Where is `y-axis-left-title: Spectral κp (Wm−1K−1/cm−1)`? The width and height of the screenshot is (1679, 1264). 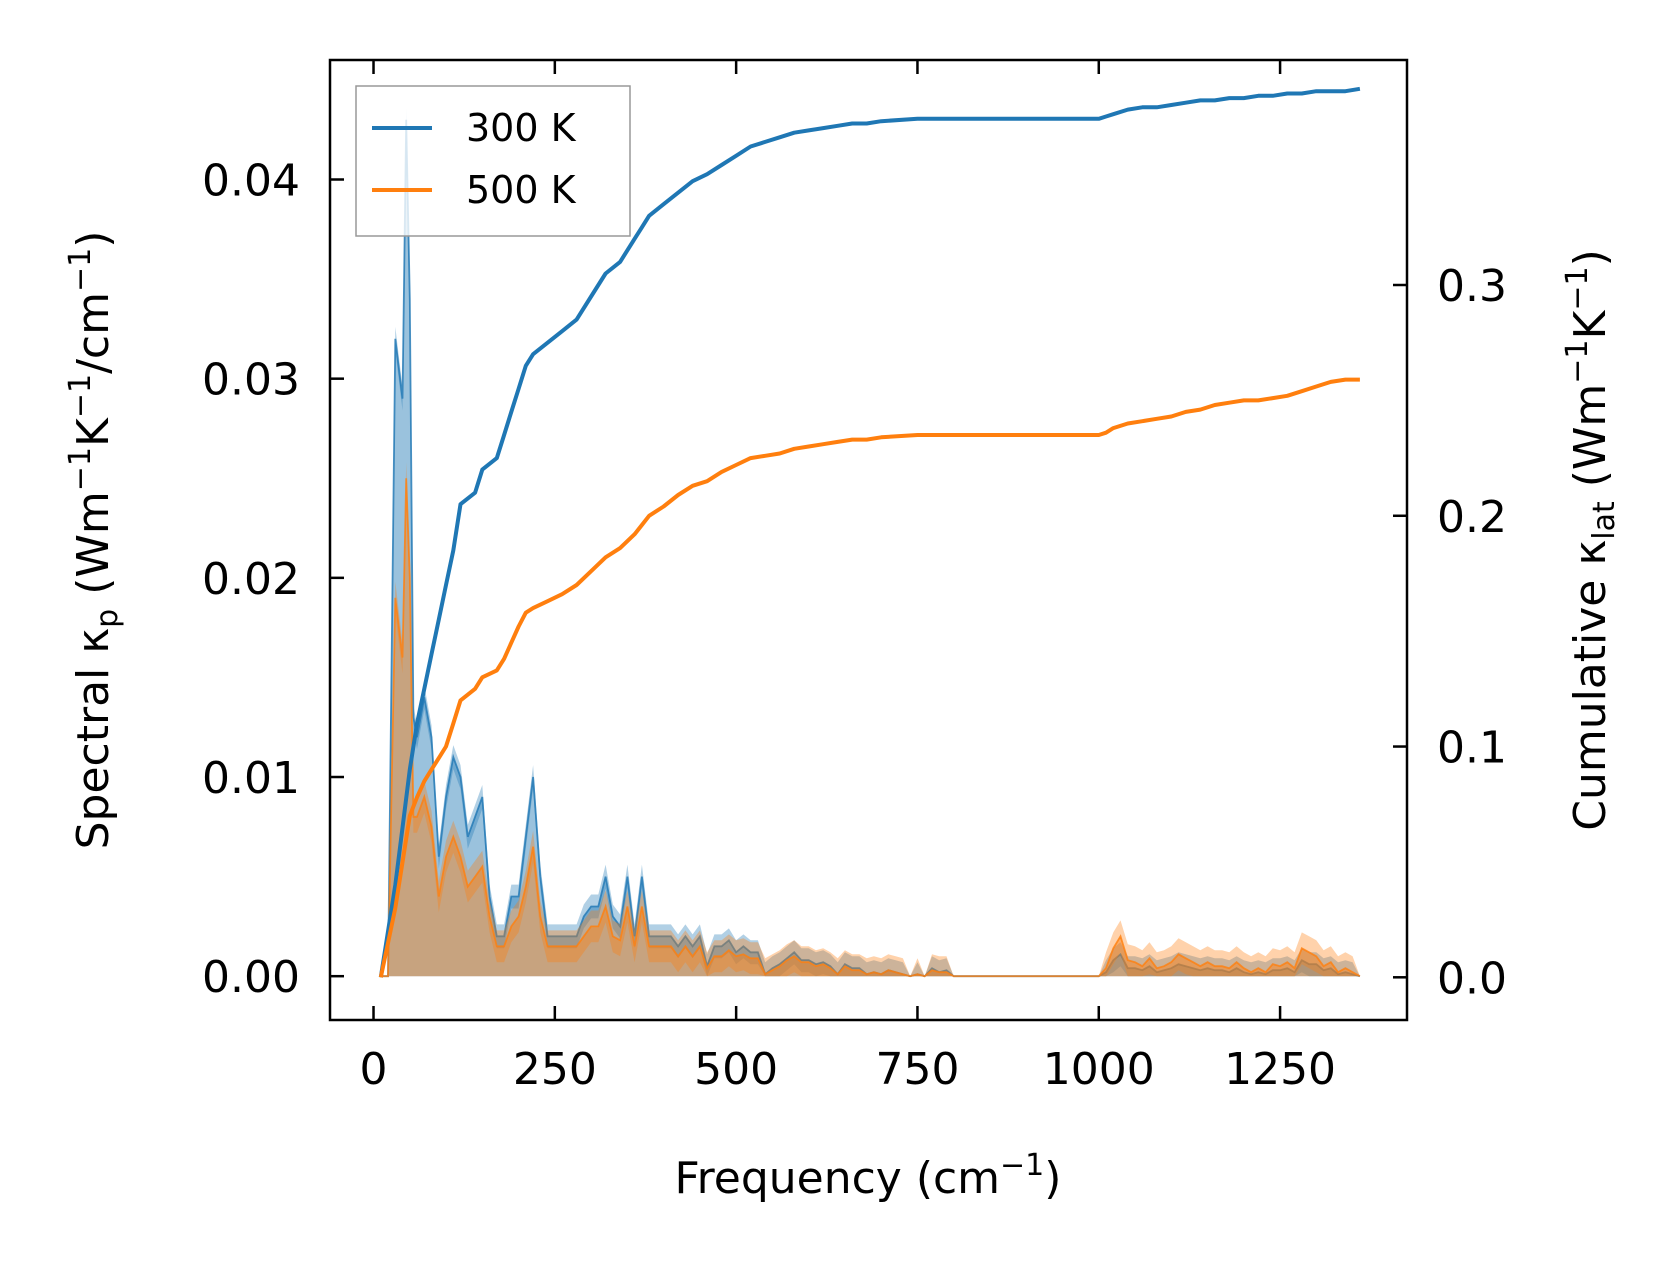 y-axis-left-title: Spectral κp (Wm−1K−1/cm−1) is located at coordinates (94, 540).